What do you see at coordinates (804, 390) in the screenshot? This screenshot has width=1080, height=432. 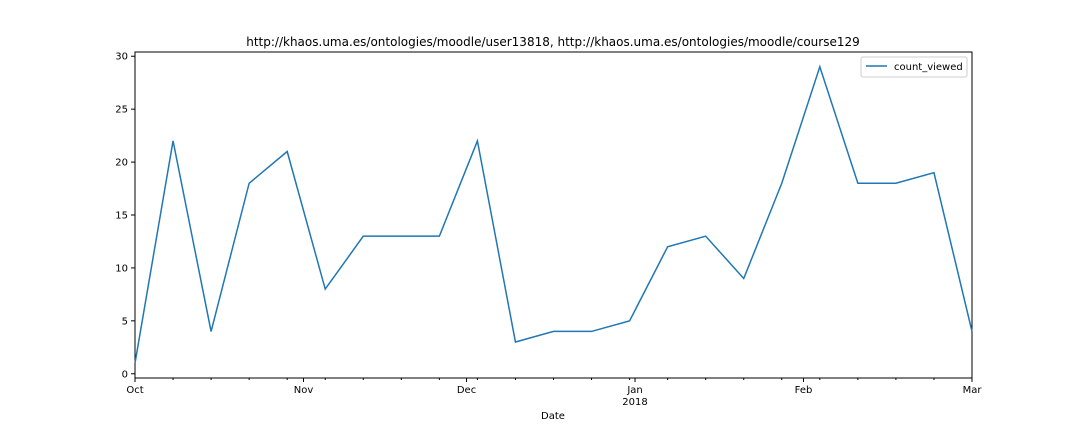 I see `x-tick-label: Feb` at bounding box center [804, 390].